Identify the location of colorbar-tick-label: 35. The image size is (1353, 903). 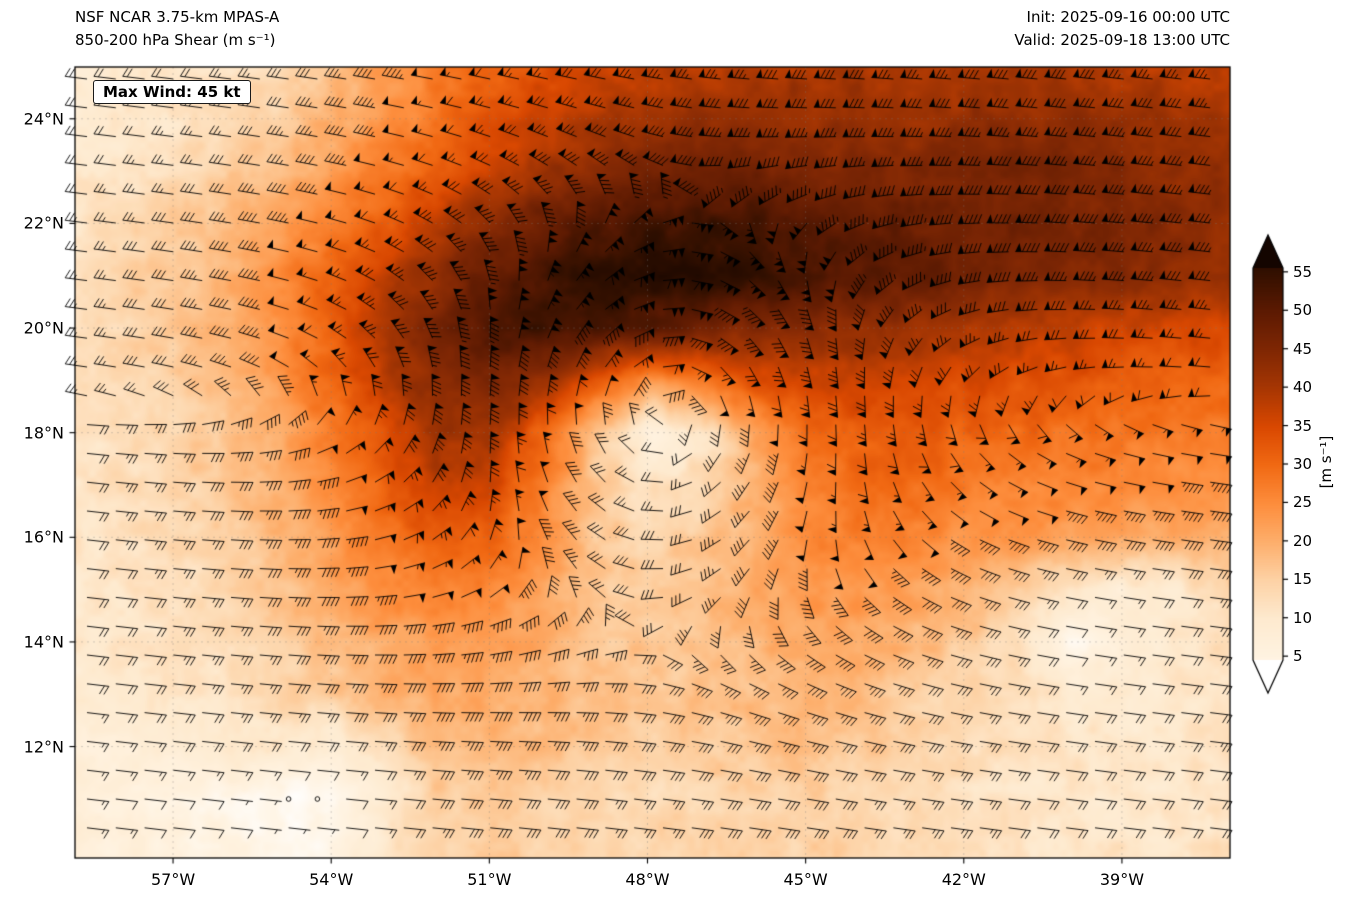
(1303, 425).